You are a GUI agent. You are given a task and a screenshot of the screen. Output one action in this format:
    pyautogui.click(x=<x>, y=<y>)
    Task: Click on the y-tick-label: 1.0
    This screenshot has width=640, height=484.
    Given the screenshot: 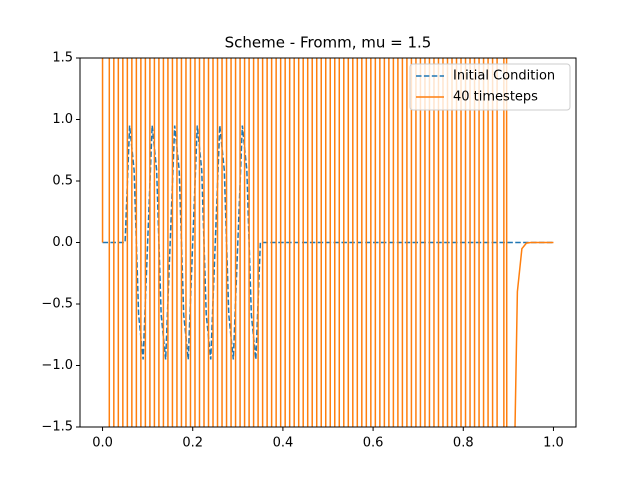 What is the action you would take?
    pyautogui.click(x=62, y=119)
    